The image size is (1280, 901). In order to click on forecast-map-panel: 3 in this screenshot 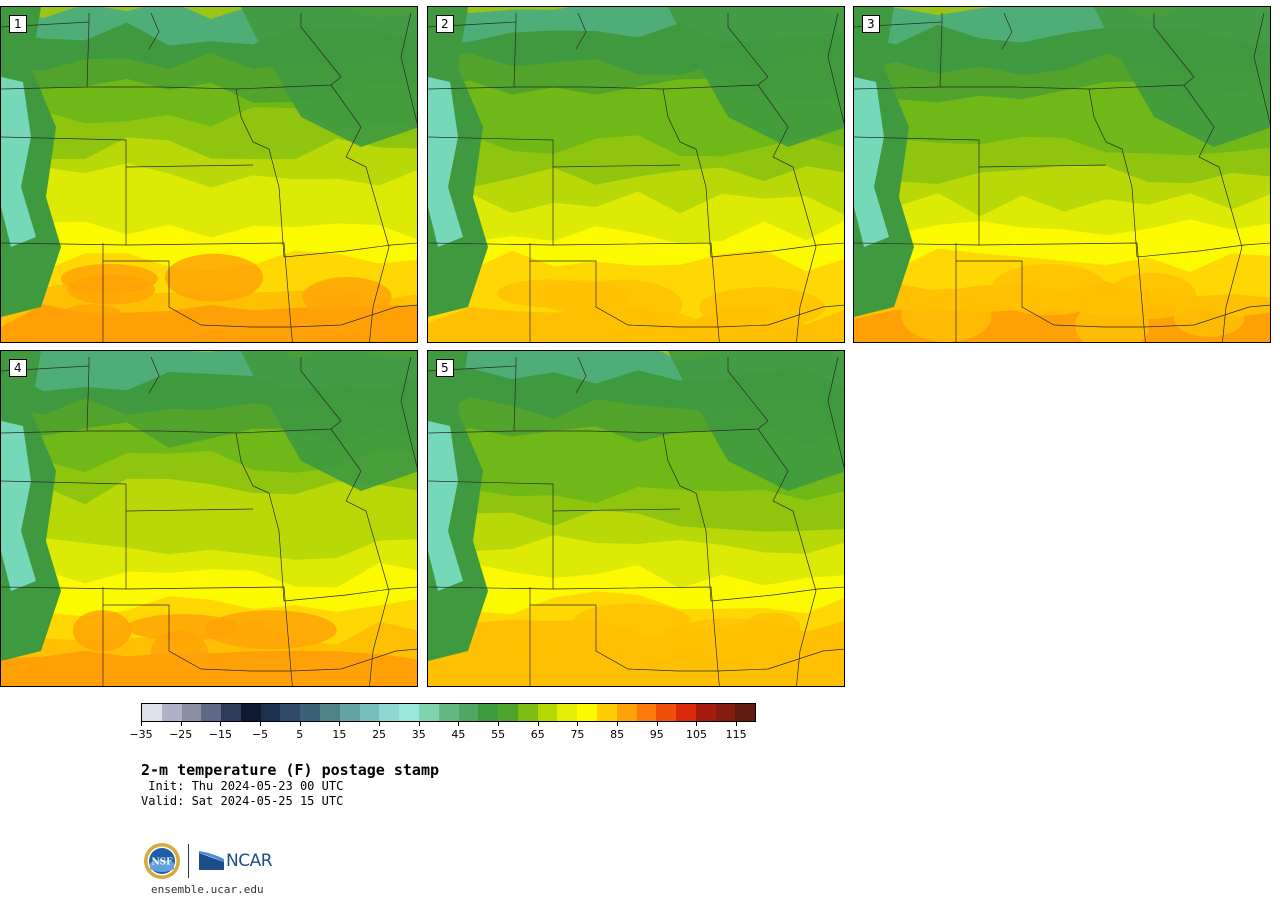, I will do `click(1062, 174)`.